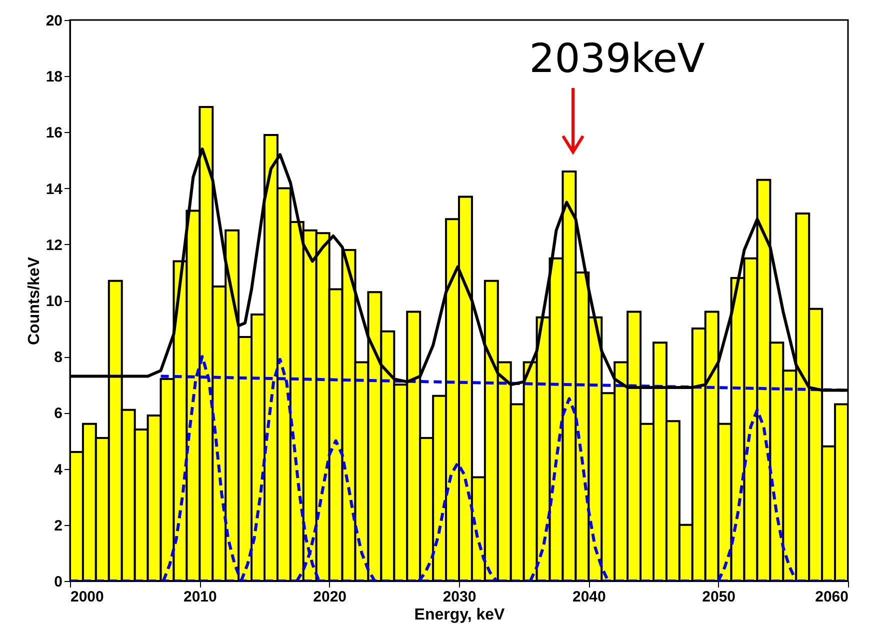 Image resolution: width=874 pixels, height=638 pixels. I want to click on x-axis-title: Energy, keV, so click(460, 615).